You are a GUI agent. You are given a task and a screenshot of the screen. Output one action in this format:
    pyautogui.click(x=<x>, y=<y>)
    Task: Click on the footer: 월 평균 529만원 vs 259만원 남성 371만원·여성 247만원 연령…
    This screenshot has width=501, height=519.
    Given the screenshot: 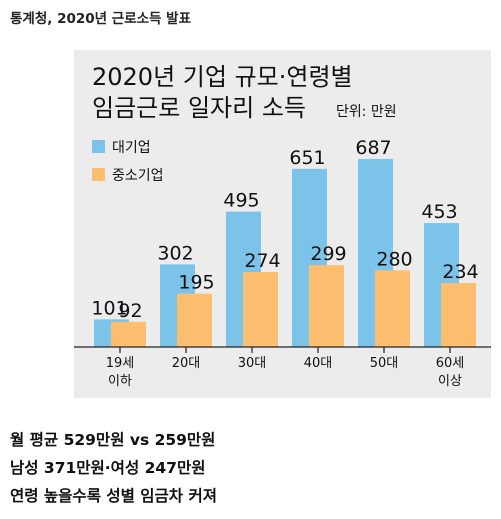 What is the action you would take?
    pyautogui.click(x=113, y=468)
    